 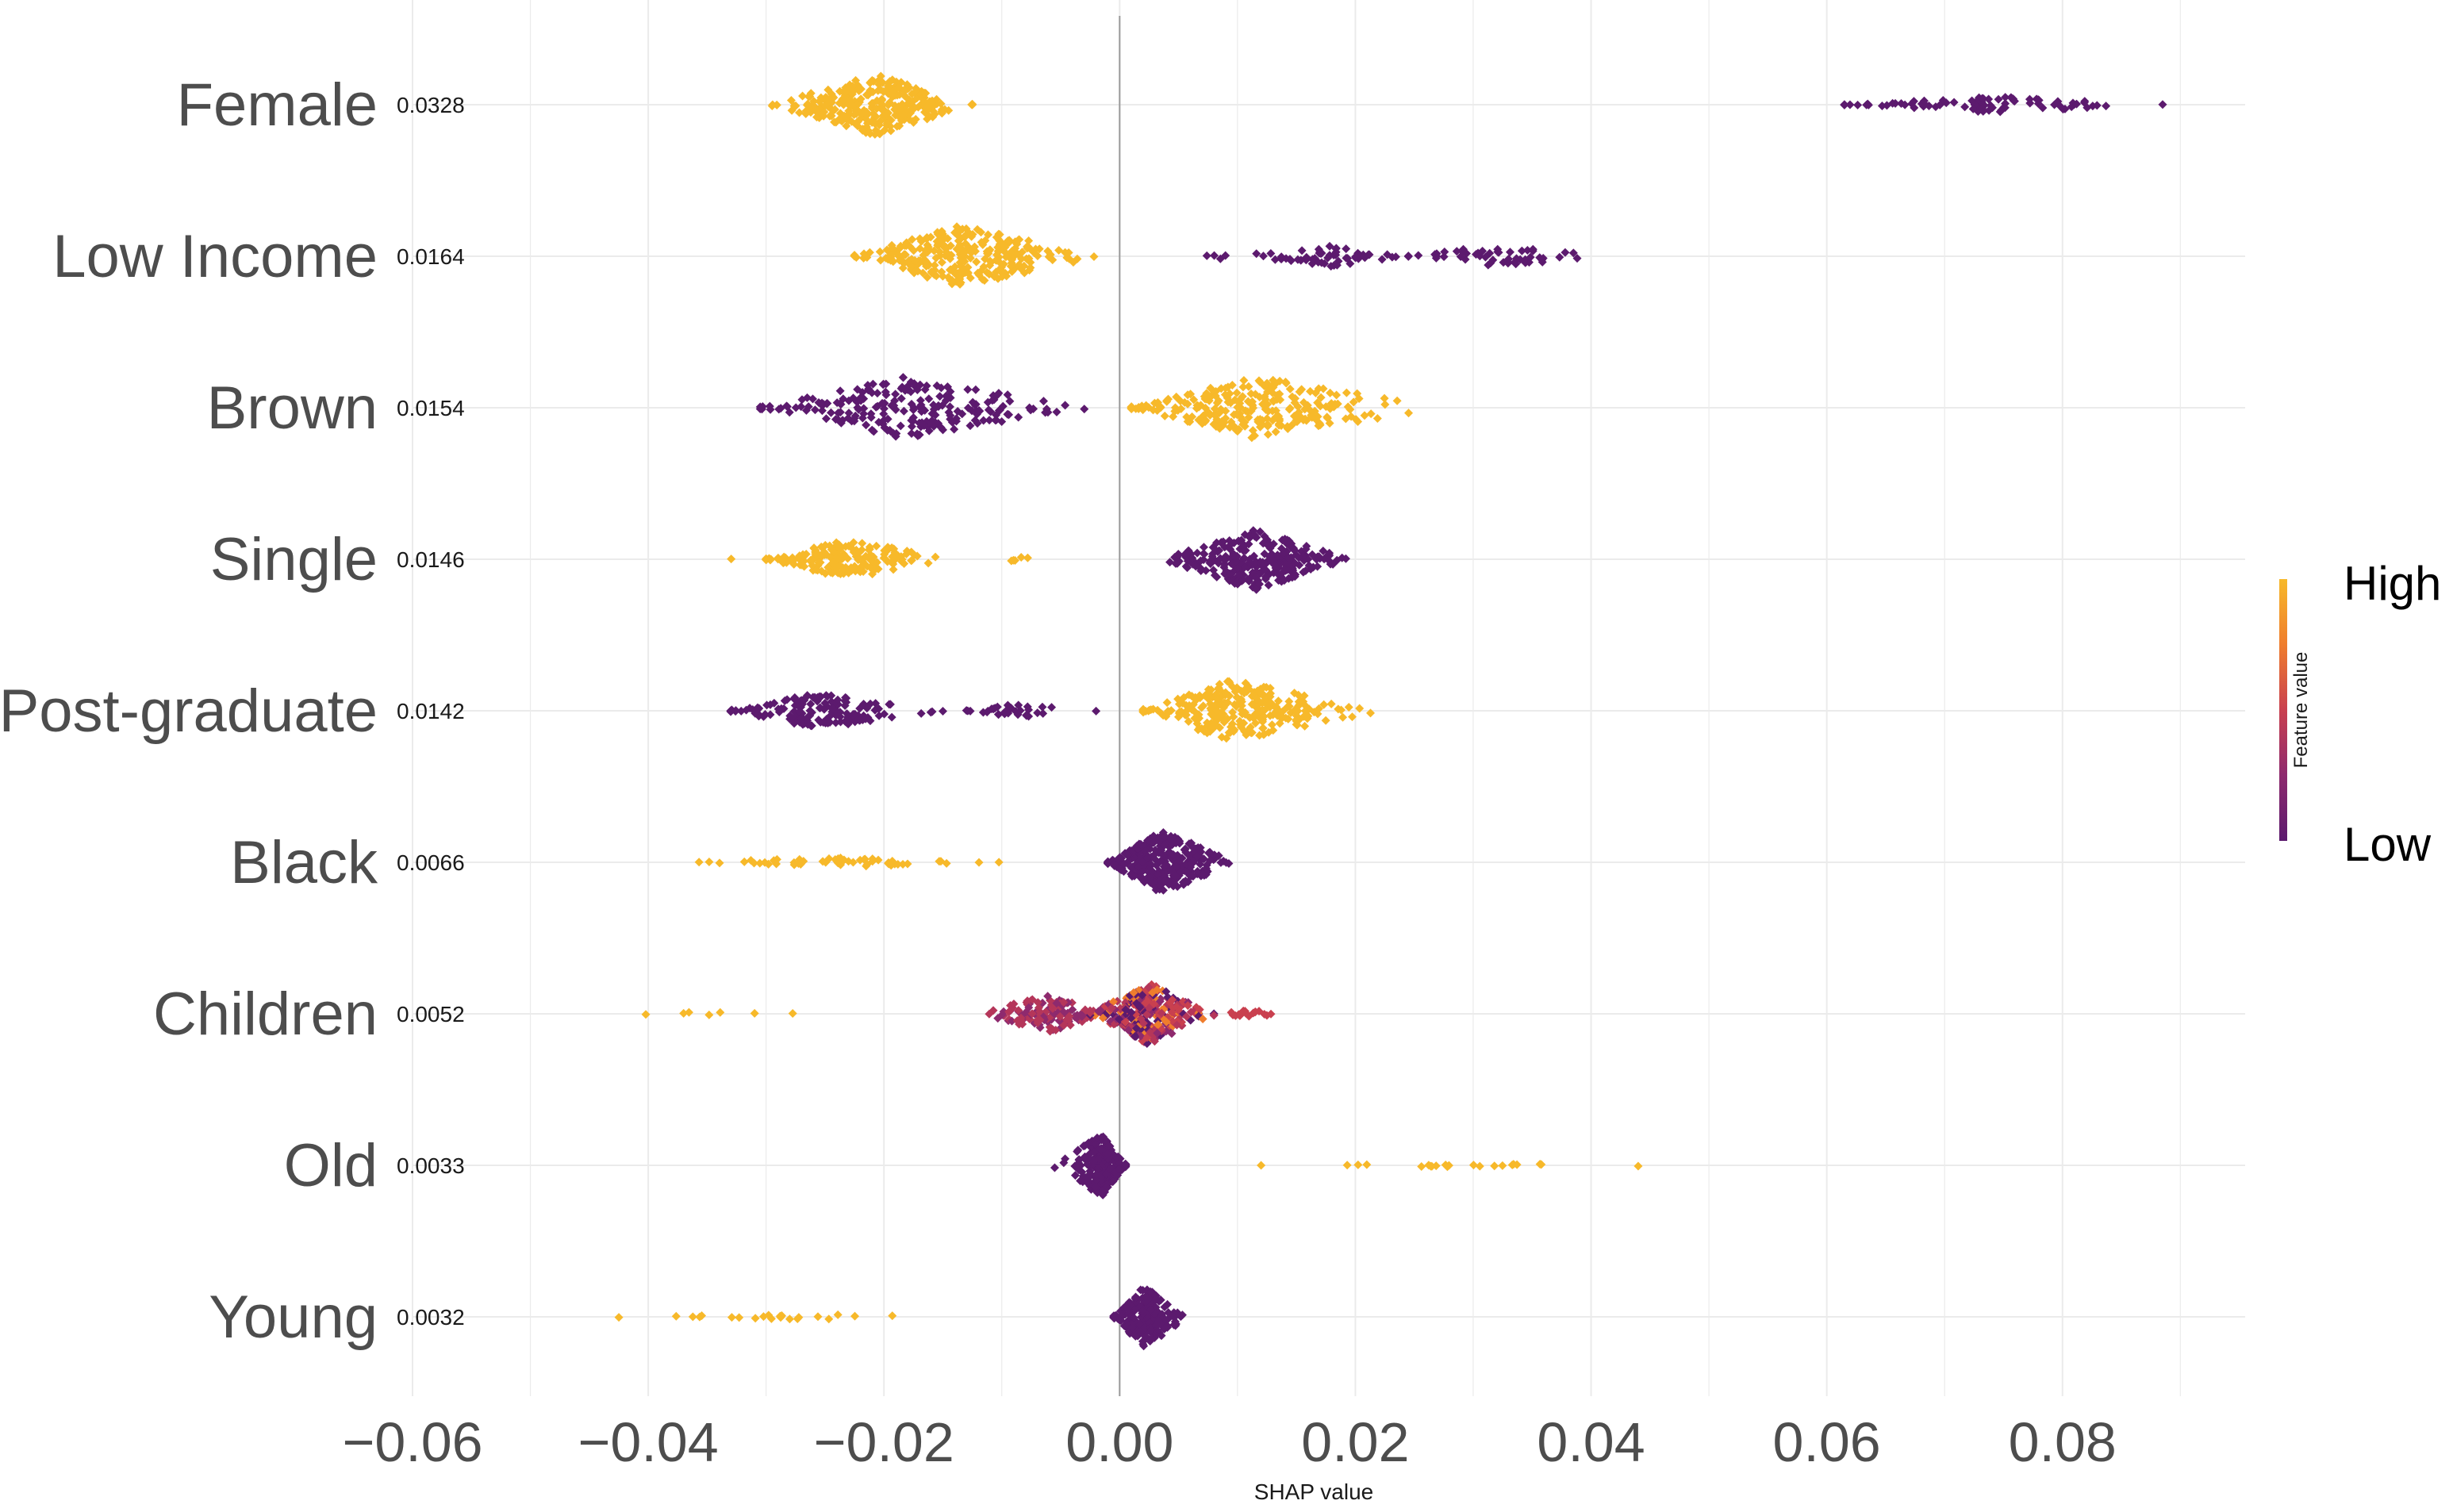 I want to click on feature-label: Children, so click(x=265, y=1014).